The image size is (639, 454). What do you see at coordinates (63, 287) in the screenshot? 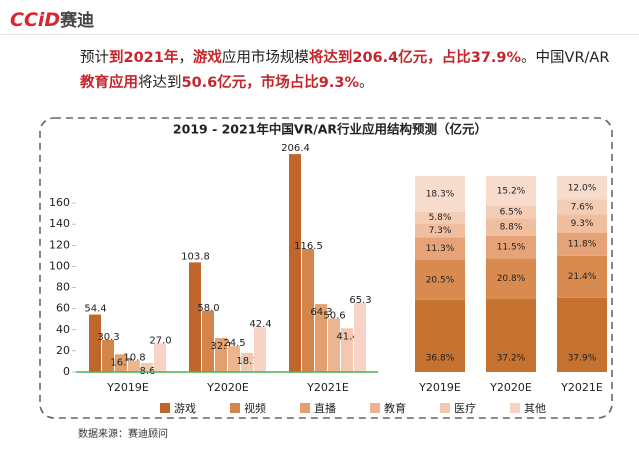
I see `y-tick-label: 80` at bounding box center [63, 287].